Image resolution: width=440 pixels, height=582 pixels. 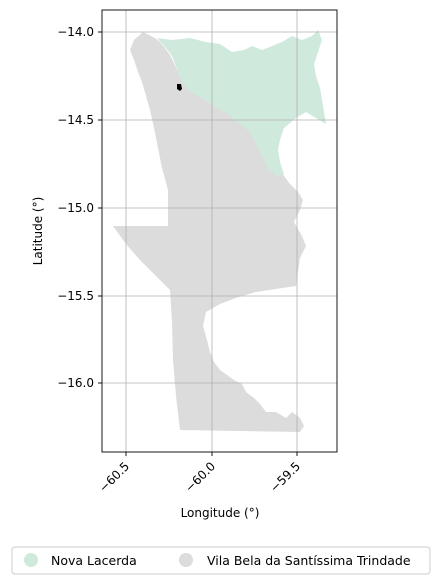 I want to click on y-tick-label: −16.0, so click(x=75, y=383).